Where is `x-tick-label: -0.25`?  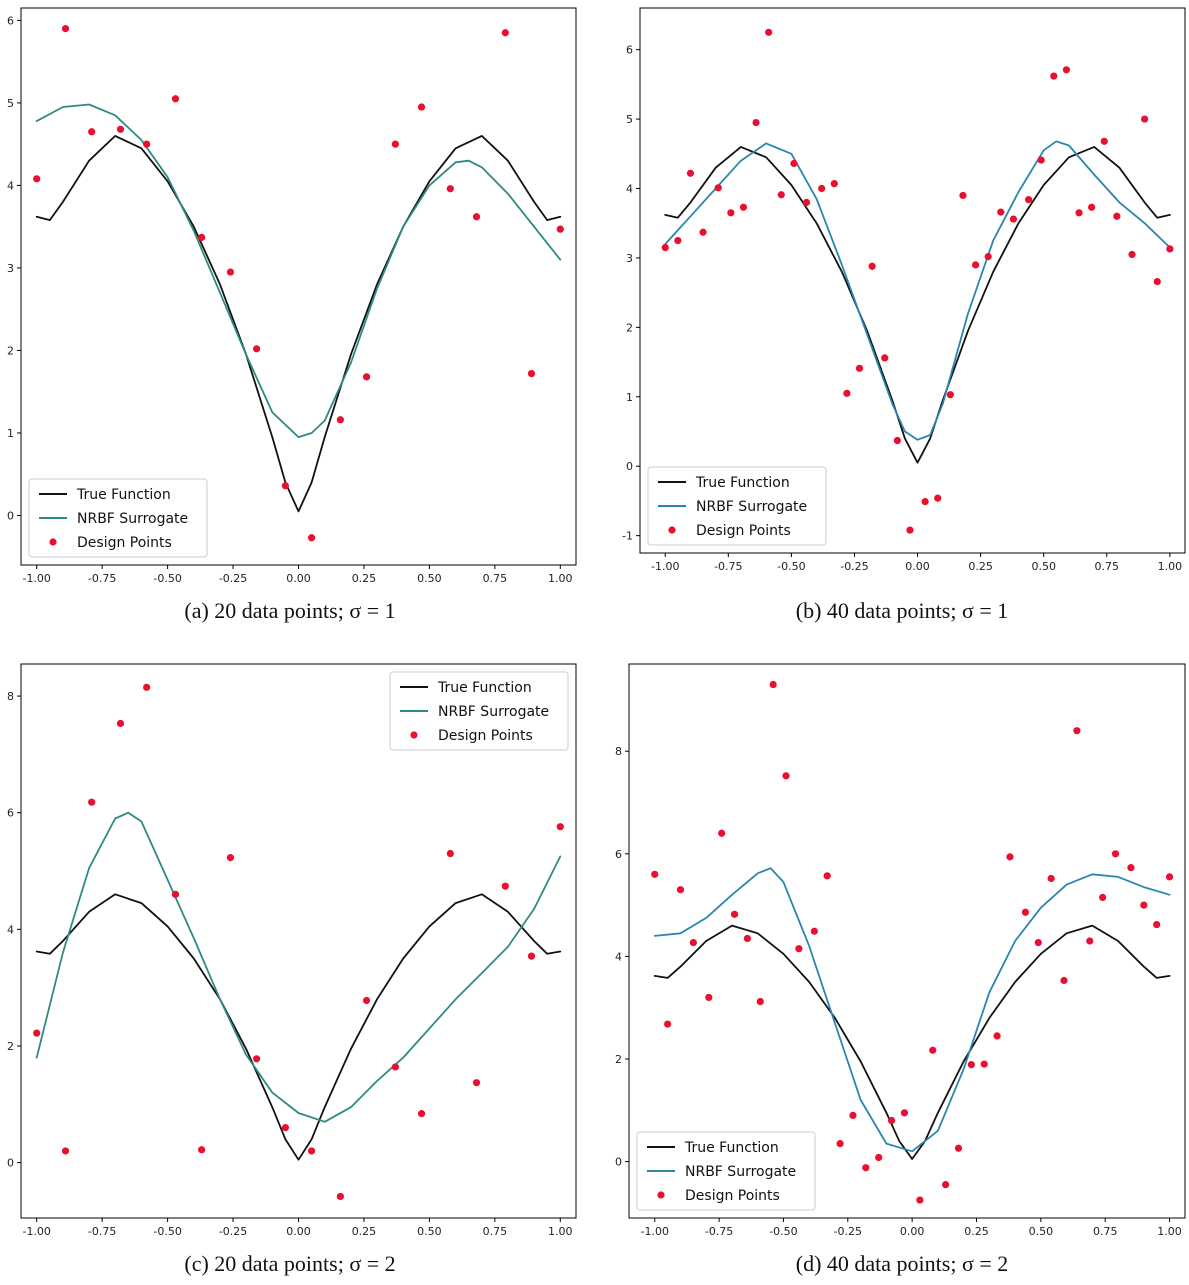
x-tick-label: -0.25 is located at coordinates (233, 578).